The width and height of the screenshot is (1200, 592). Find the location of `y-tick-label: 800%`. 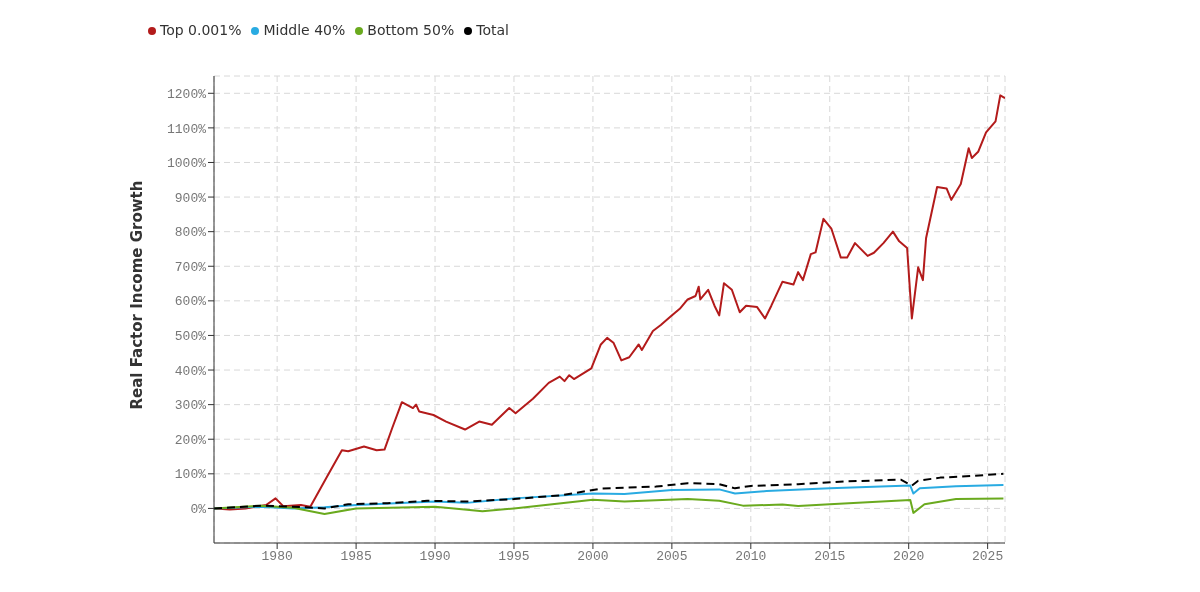

y-tick-label: 800% is located at coordinates (190, 233).